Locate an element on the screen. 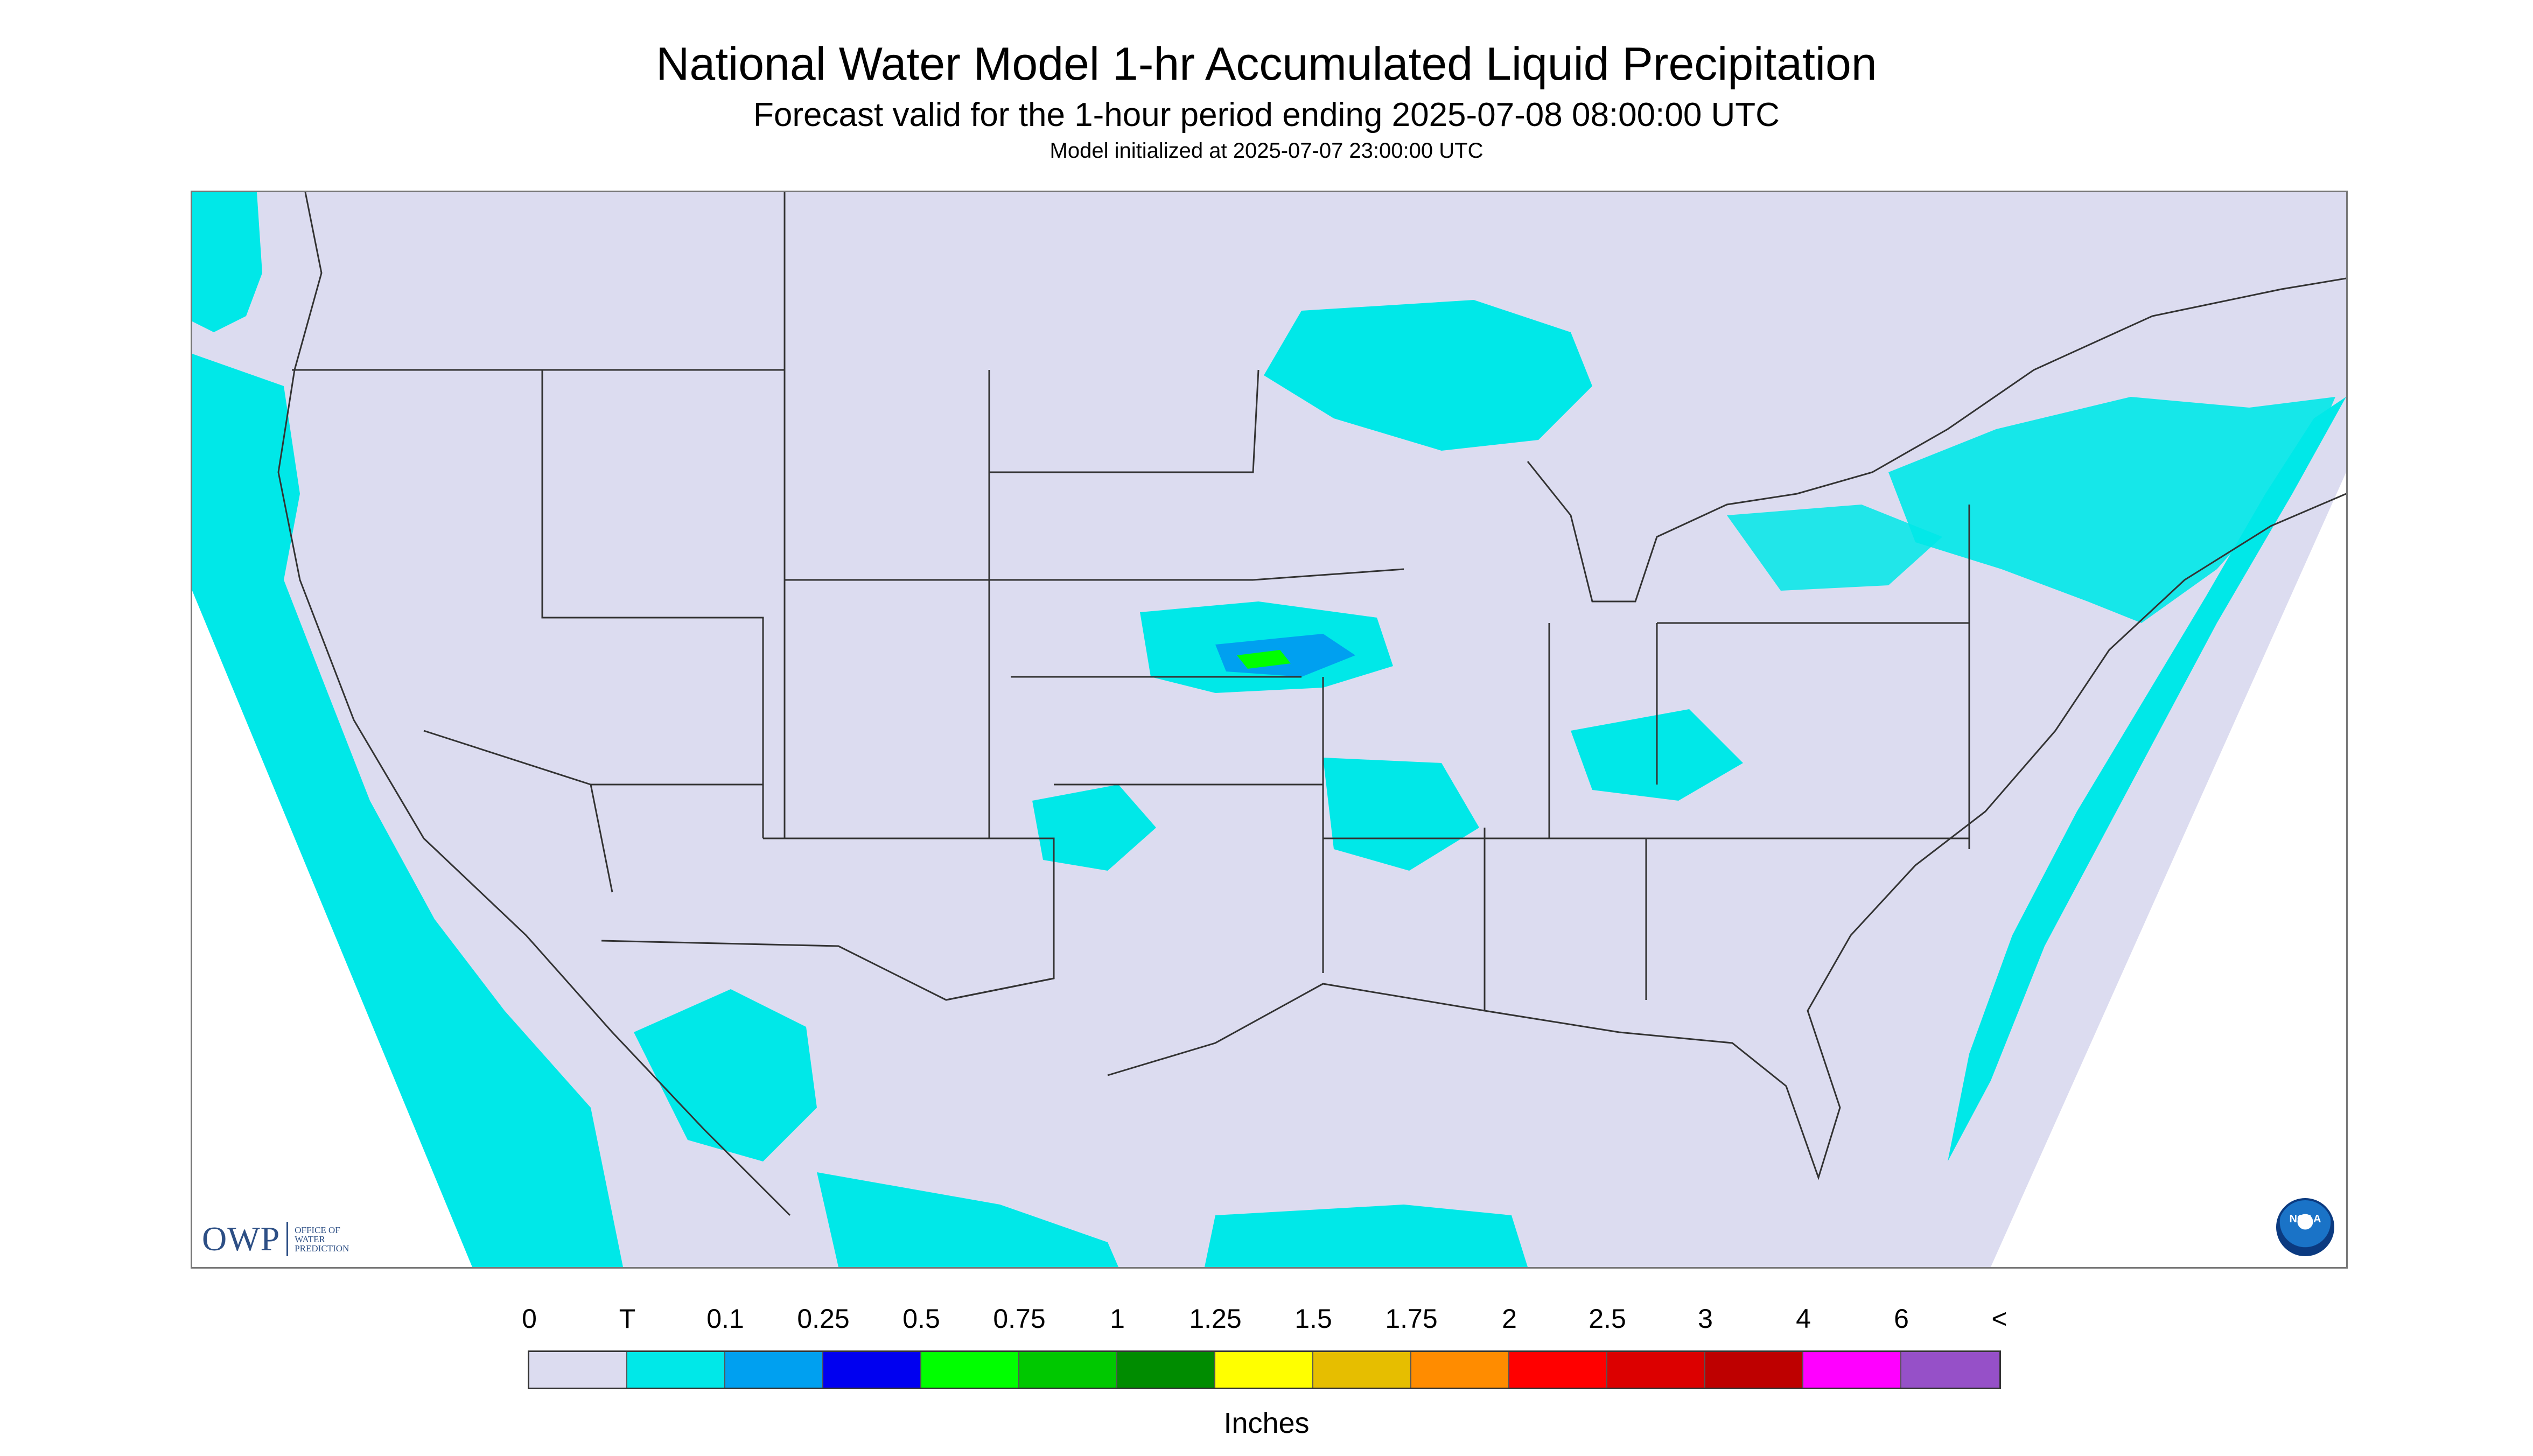  owp-logo-mark: OWP is located at coordinates (241, 1239).